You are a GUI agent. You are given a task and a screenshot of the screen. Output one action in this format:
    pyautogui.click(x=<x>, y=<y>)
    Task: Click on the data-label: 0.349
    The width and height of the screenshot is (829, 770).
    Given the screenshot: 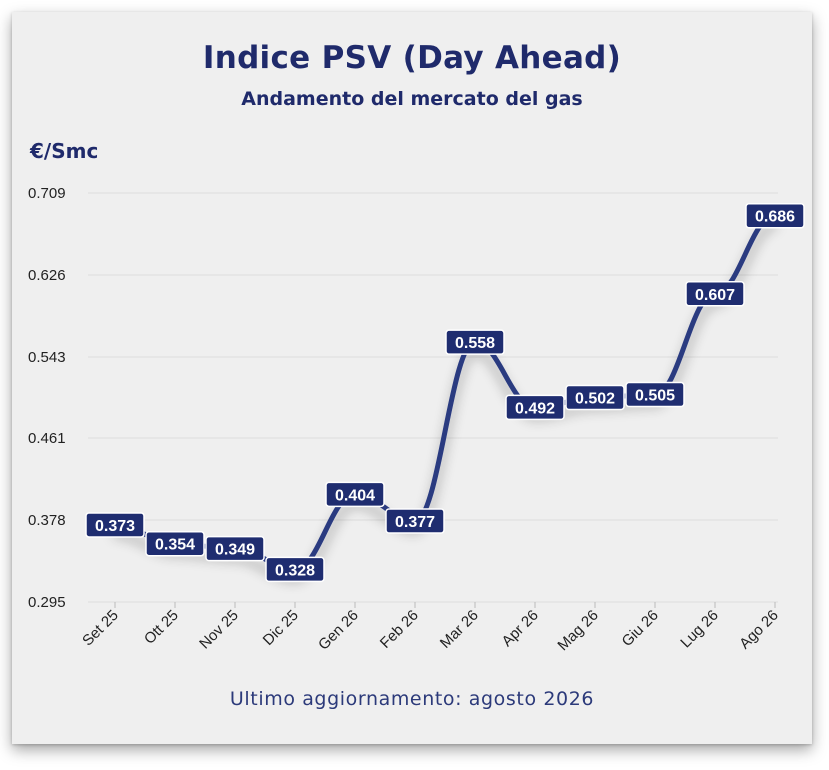 What is the action you would take?
    pyautogui.click(x=235, y=548)
    